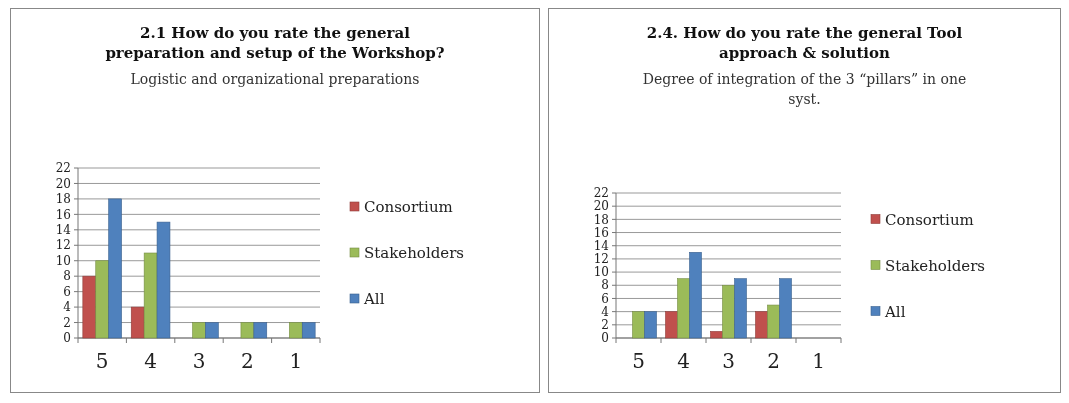 The width and height of the screenshot is (1069, 403). Describe the element at coordinates (804, 43) in the screenshot. I see `chart-title: 2.4. How do you rate the general Tool approach & solution` at that location.